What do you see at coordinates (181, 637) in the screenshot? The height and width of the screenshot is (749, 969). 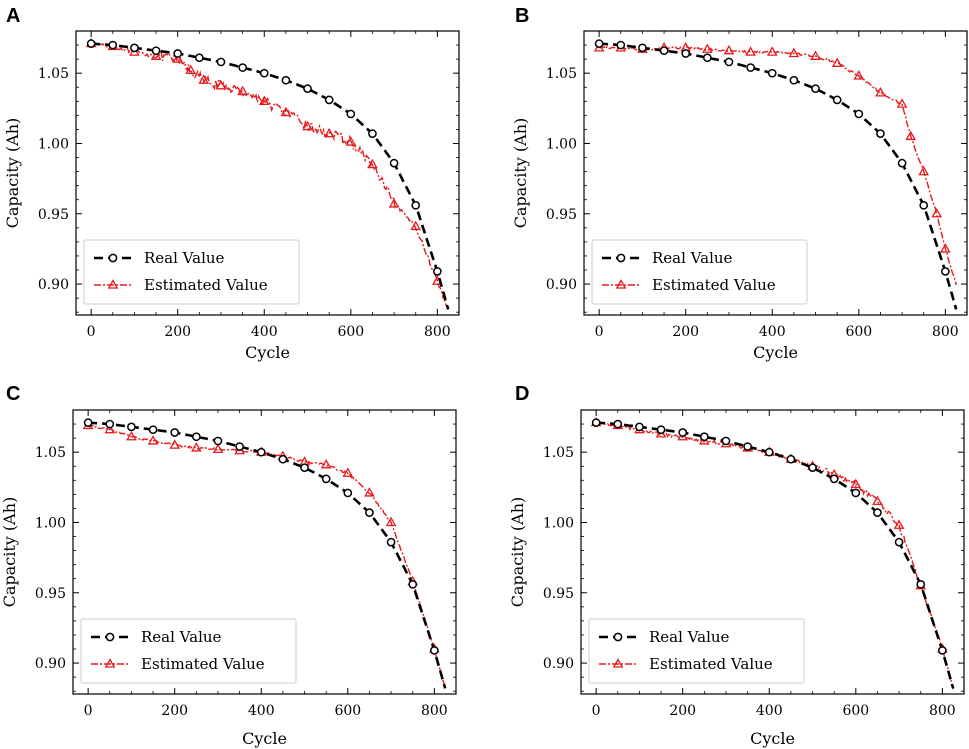 I see `legend-real-label: Real Value` at bounding box center [181, 637].